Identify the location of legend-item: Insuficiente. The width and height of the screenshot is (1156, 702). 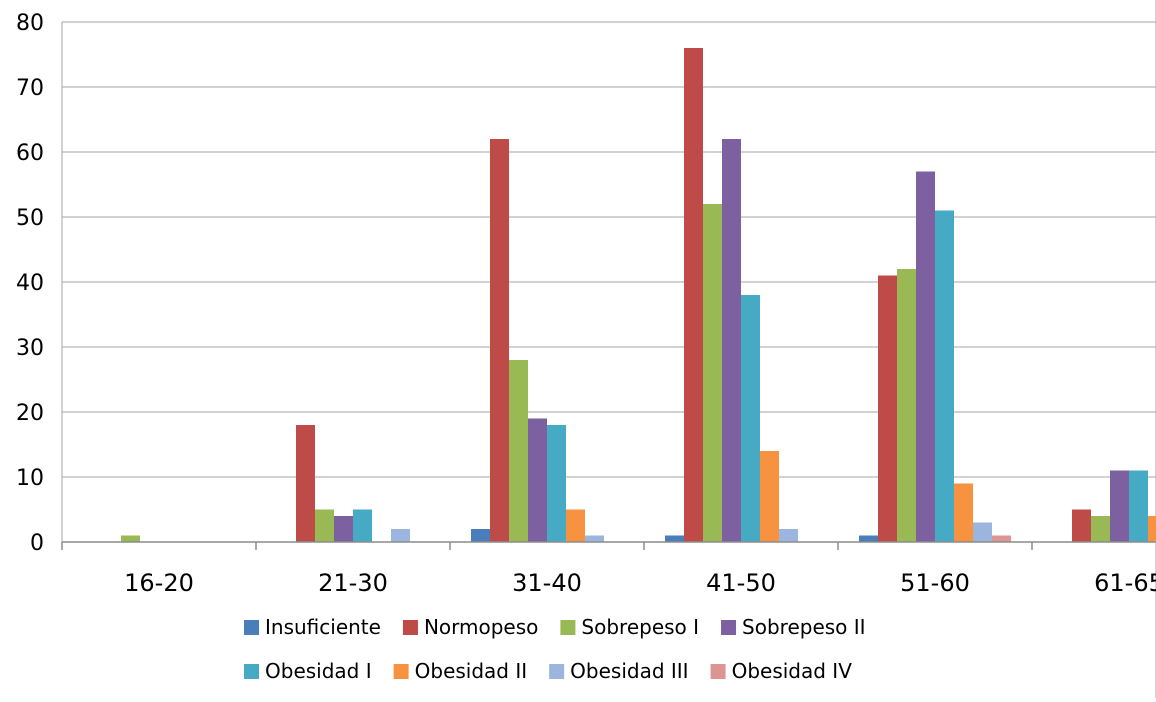
(312, 627).